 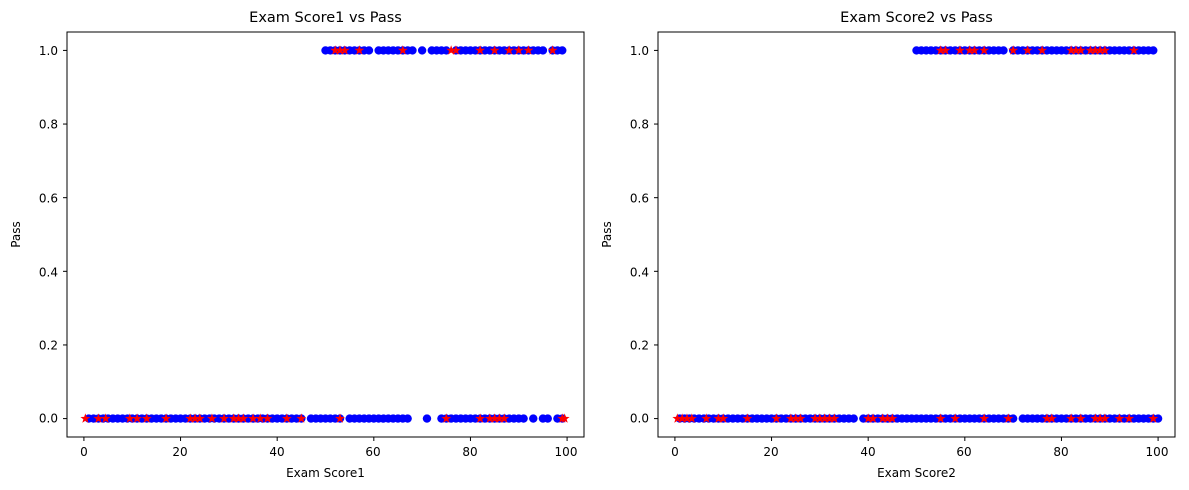 I want to click on chart-1-ytick-label: 0.0, so click(x=48, y=419).